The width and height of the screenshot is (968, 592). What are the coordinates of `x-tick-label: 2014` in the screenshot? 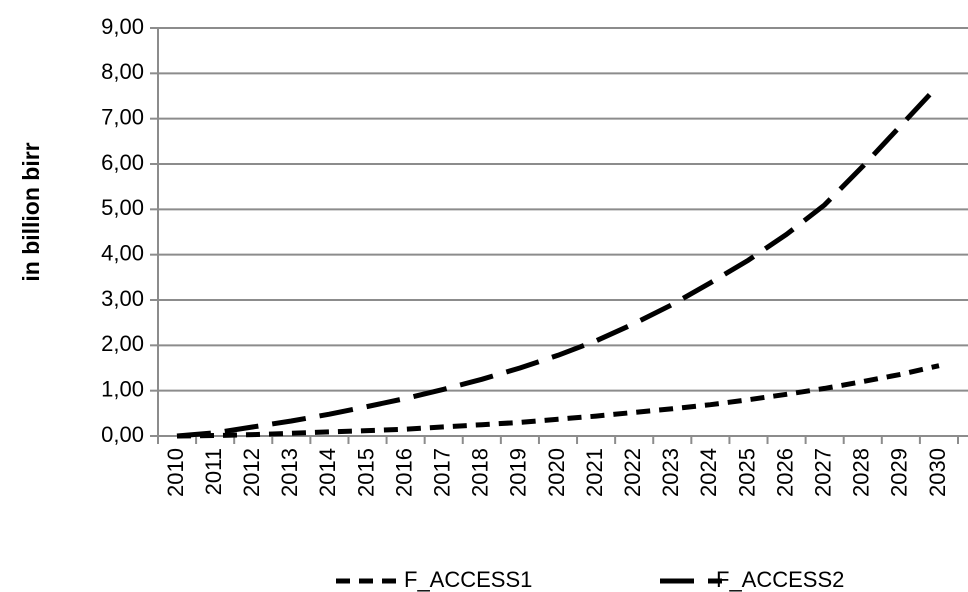 It's located at (327, 472).